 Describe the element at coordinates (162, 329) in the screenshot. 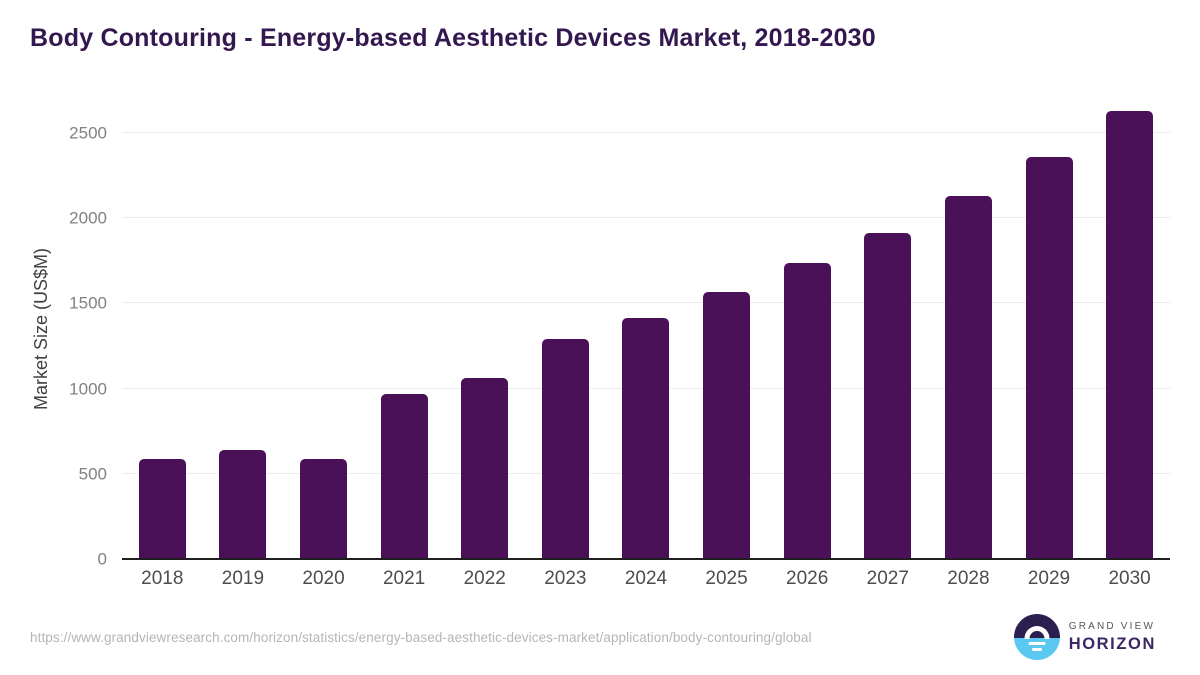

I see `bar-slot-2018` at that location.